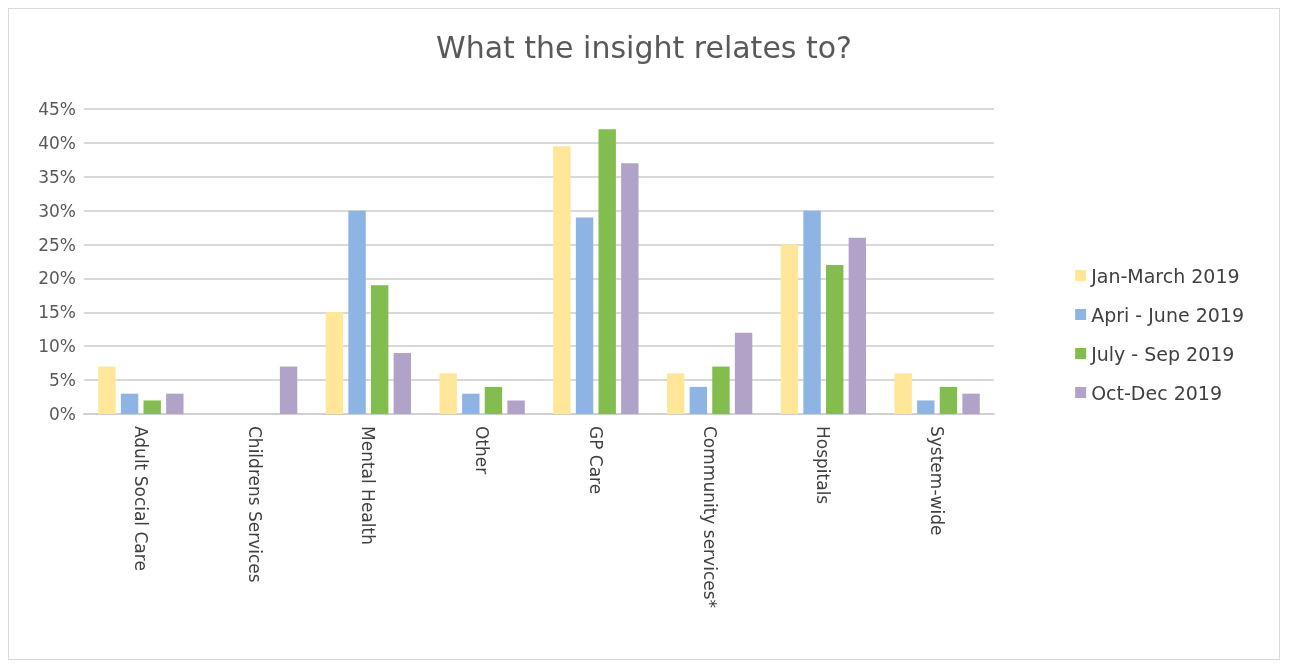  I want to click on x-tick-label: Childrens Services, so click(254, 504).